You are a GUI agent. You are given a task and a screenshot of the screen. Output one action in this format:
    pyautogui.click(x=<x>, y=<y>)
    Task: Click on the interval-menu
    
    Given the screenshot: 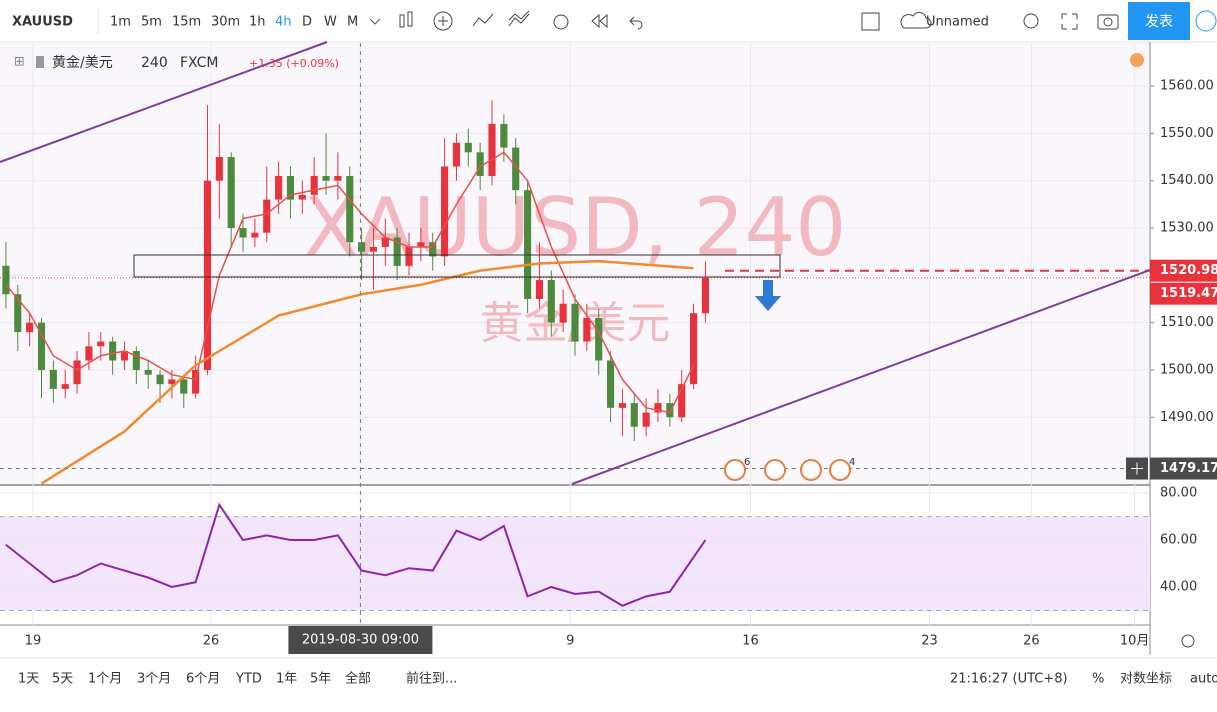 What is the action you would take?
    pyautogui.click(x=375, y=21)
    